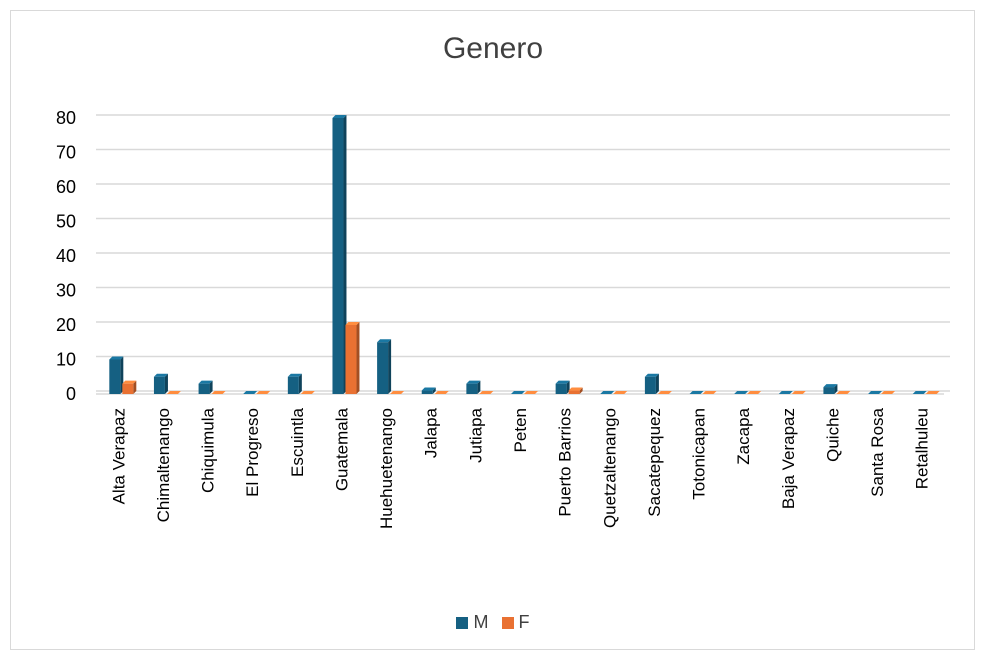 Image resolution: width=986 pixels, height=655 pixels. I want to click on bar-m-alta-verapaz, so click(116, 375).